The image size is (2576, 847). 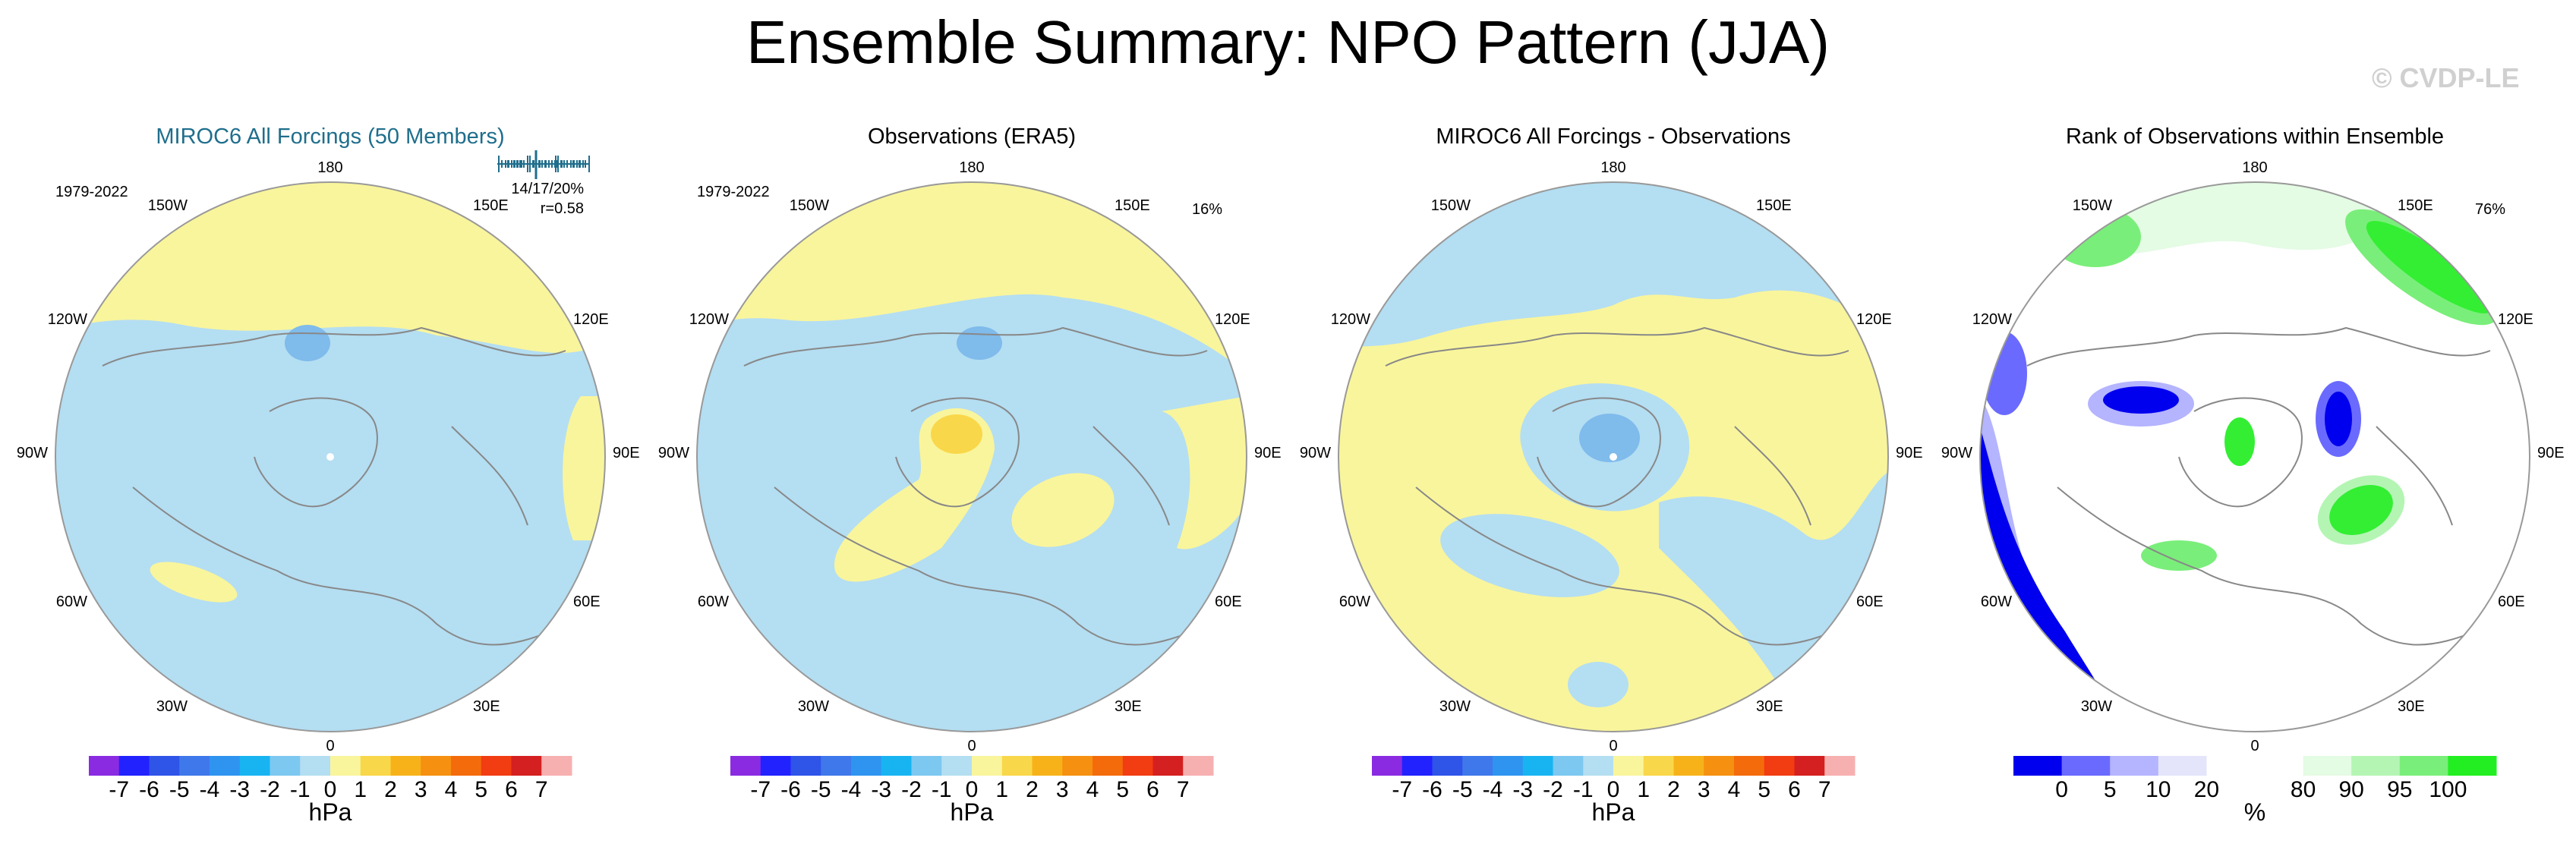 I want to click on figure-title: Ensemble Summary: NPO Pattern (JJA), so click(x=1288, y=42).